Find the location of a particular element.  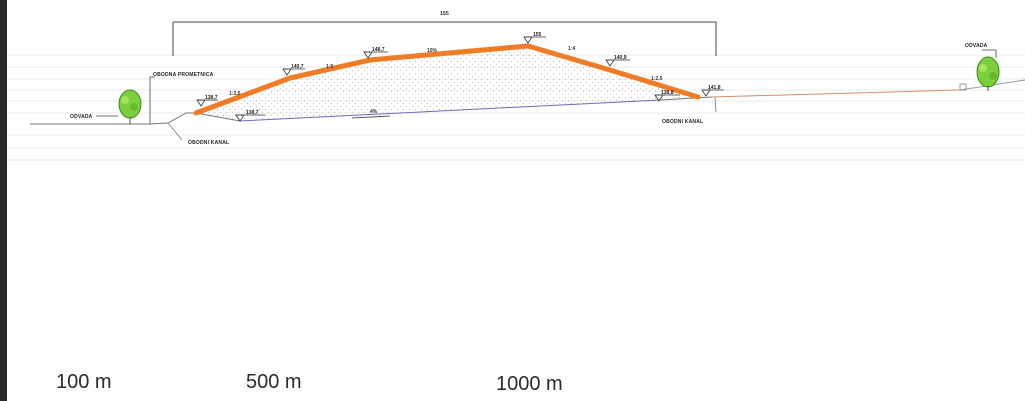

embankment-crest is located at coordinates (447, 79).